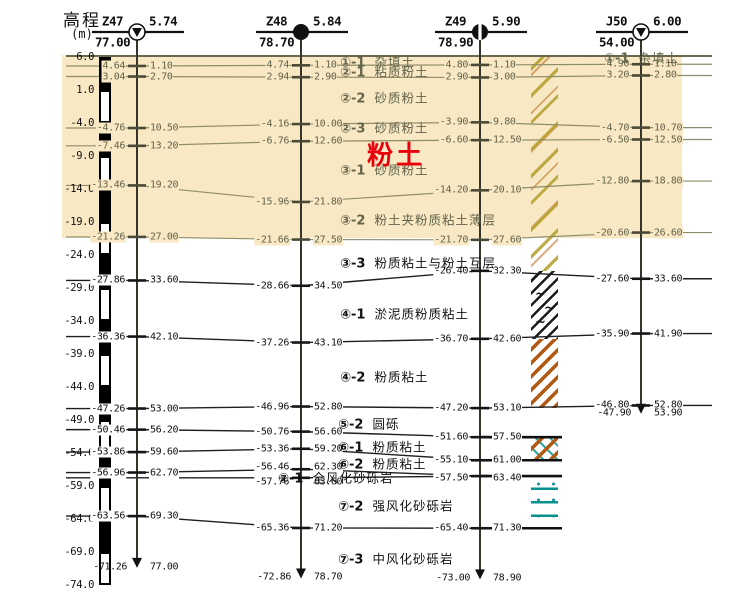  I want to click on stratum-label: ⑥-1 粉质粘土, so click(382, 446).